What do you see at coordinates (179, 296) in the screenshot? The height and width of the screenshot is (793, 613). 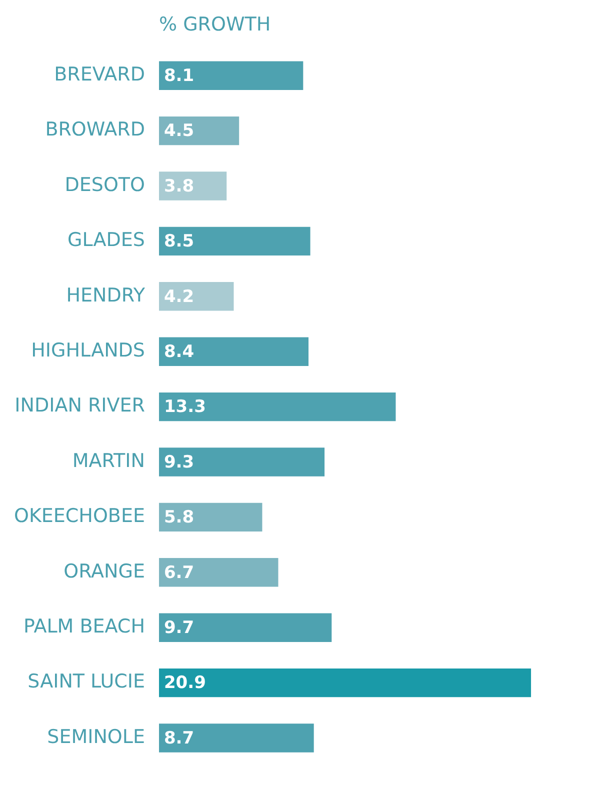 I see `data-label: 4.2` at bounding box center [179, 296].